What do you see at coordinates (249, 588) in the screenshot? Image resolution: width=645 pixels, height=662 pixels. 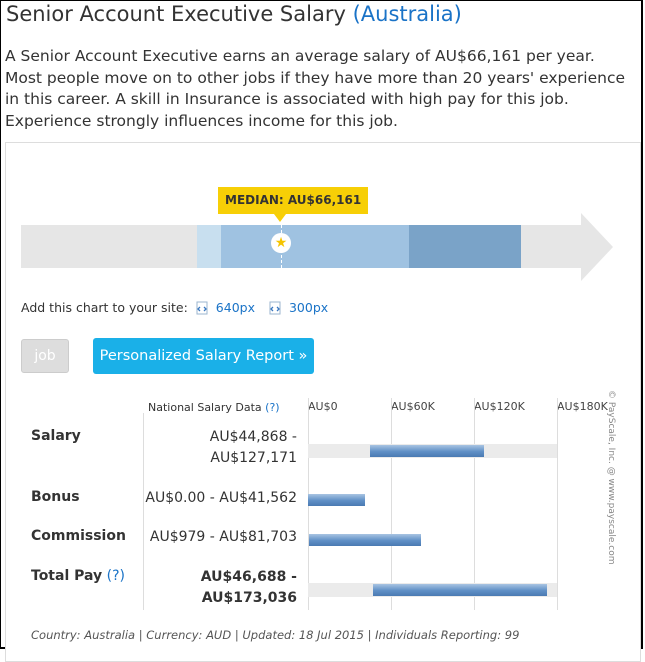 I see `row-range: AU$46,688 - AU$173,036` at bounding box center [249, 588].